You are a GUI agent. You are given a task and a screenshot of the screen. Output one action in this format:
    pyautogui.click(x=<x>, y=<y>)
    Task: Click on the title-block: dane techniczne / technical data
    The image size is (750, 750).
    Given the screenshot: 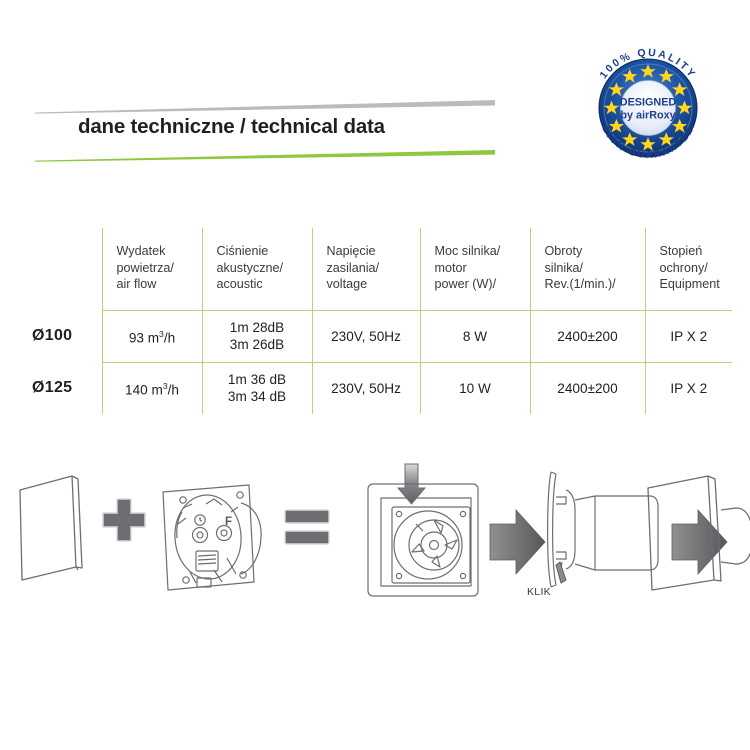 What is the action you would take?
    pyautogui.click(x=260, y=132)
    